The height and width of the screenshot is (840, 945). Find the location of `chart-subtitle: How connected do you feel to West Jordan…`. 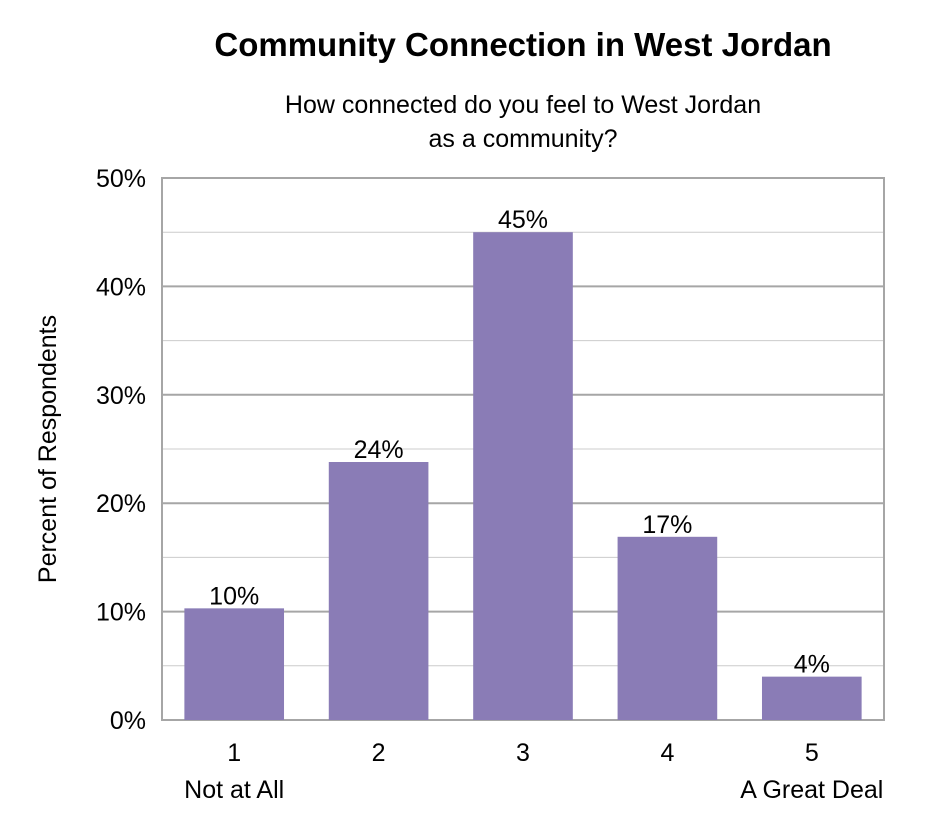

chart-subtitle: How connected do you feel to West Jordan… is located at coordinates (472, 122).